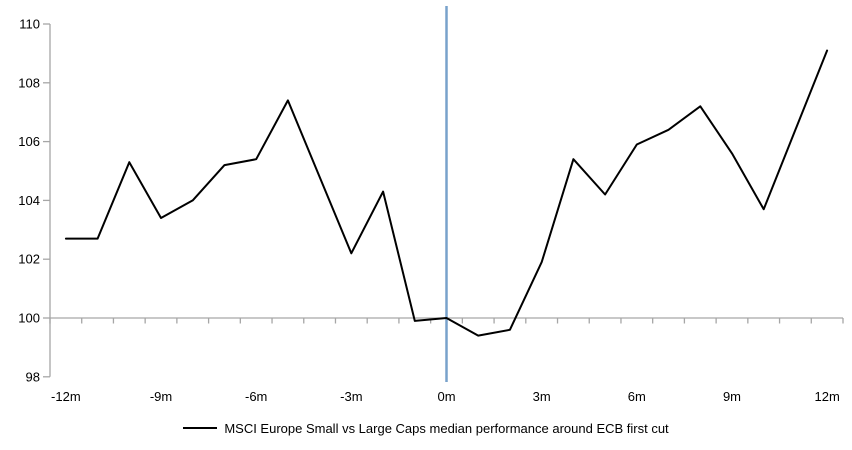  I want to click on x-tick-label: -6m, so click(256, 396).